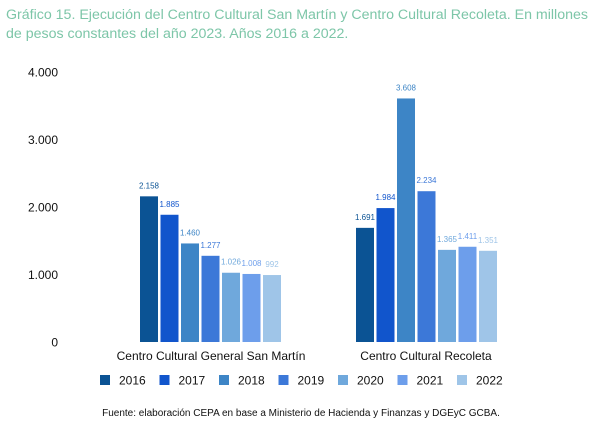 Image resolution: width=602 pixels, height=437 pixels. I want to click on data-label: 1.008, so click(251, 263).